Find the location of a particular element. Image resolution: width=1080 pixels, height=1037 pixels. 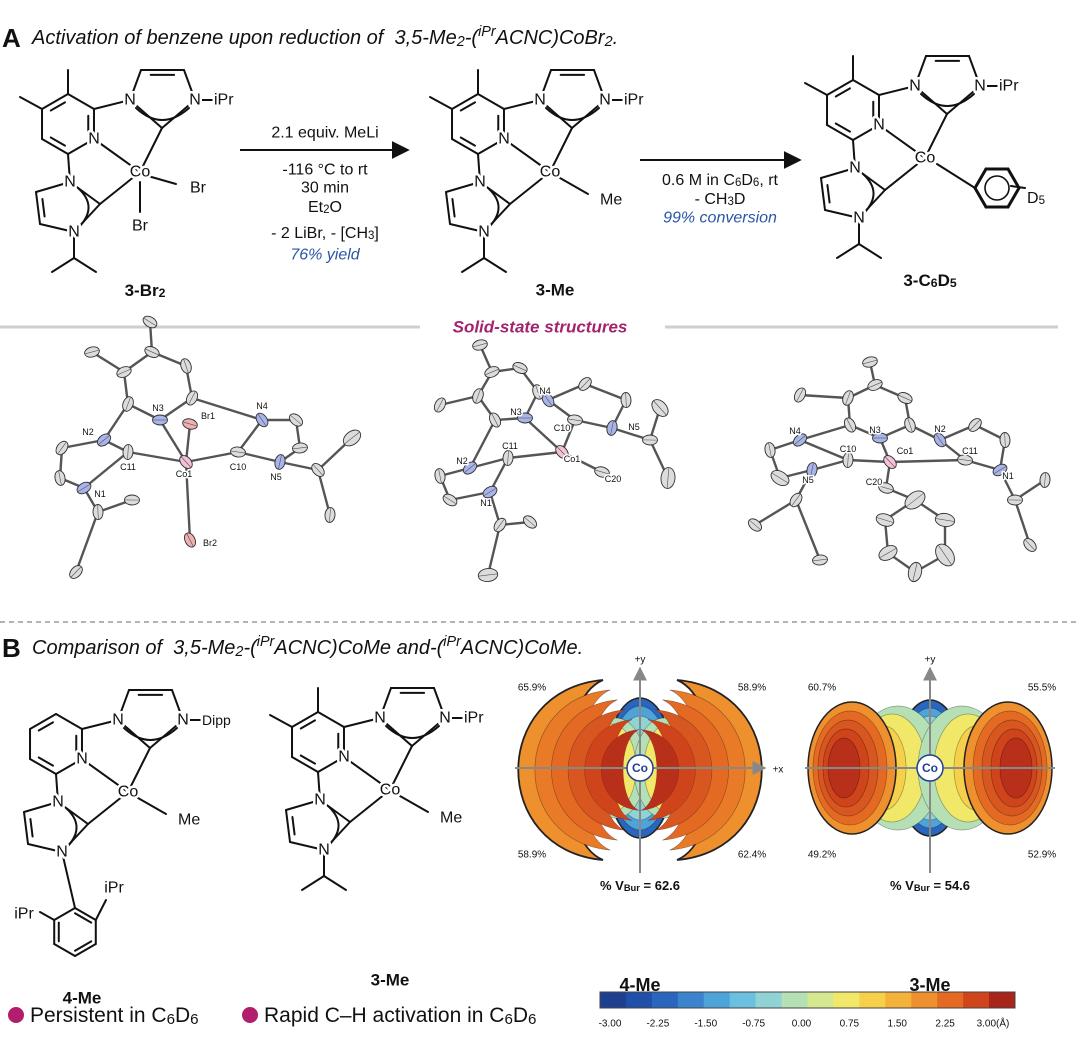

colorbar-tick: 3.00(Å) is located at coordinates (993, 1023).